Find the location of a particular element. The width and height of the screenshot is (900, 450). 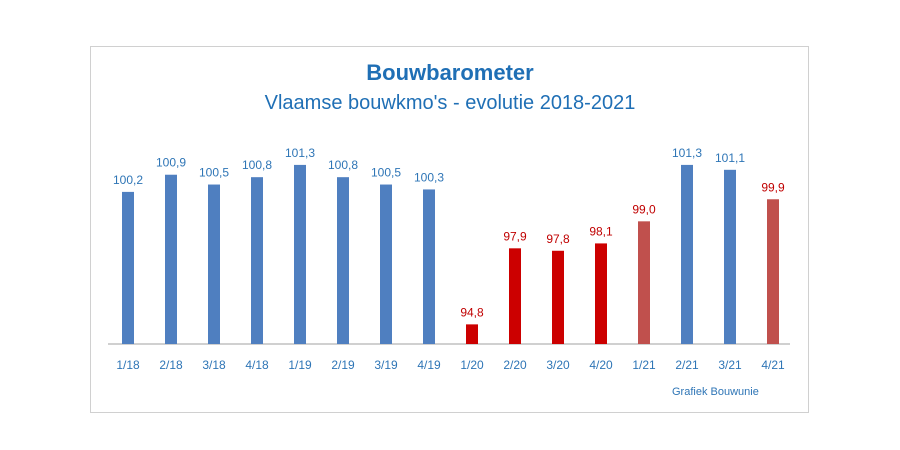

data-label: 99,0 is located at coordinates (644, 209).